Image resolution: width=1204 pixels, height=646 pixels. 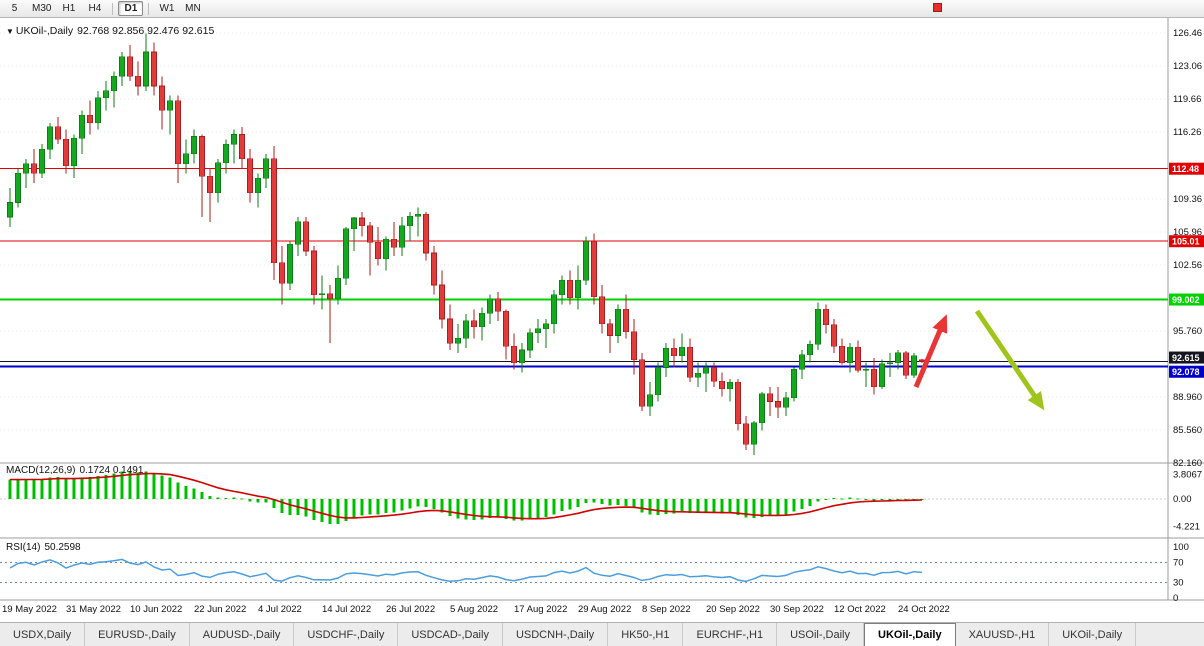 What do you see at coordinates (797, 609) in the screenshot?
I see `date-label: 30 Sep 2022` at bounding box center [797, 609].